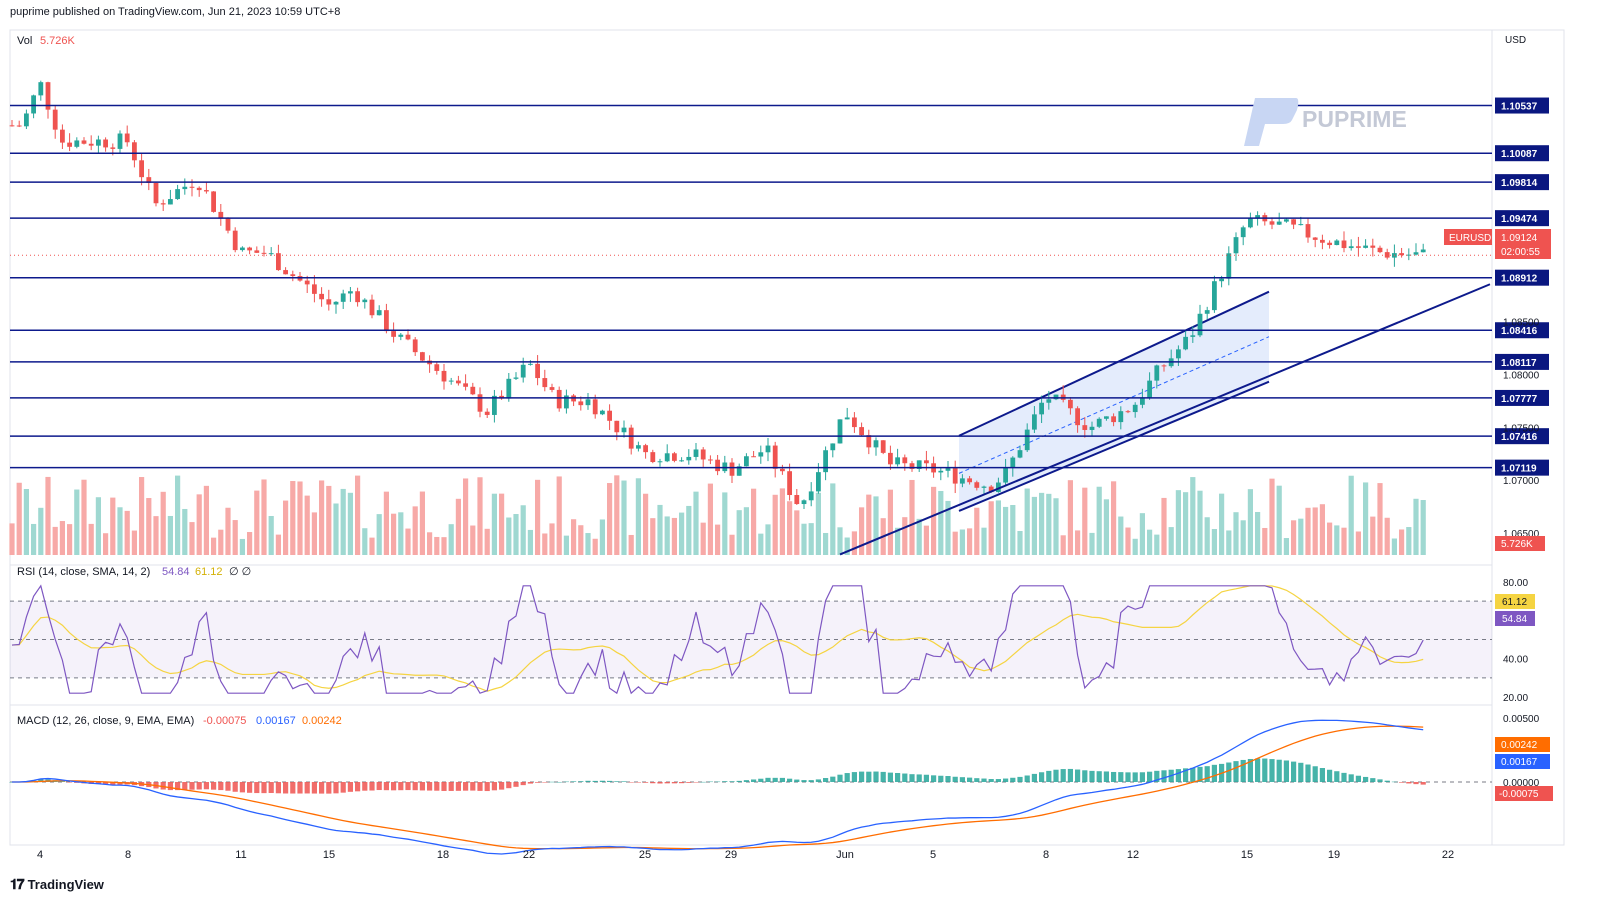  Describe the element at coordinates (1114, 401) in the screenshot. I see `ascending-channel` at that location.